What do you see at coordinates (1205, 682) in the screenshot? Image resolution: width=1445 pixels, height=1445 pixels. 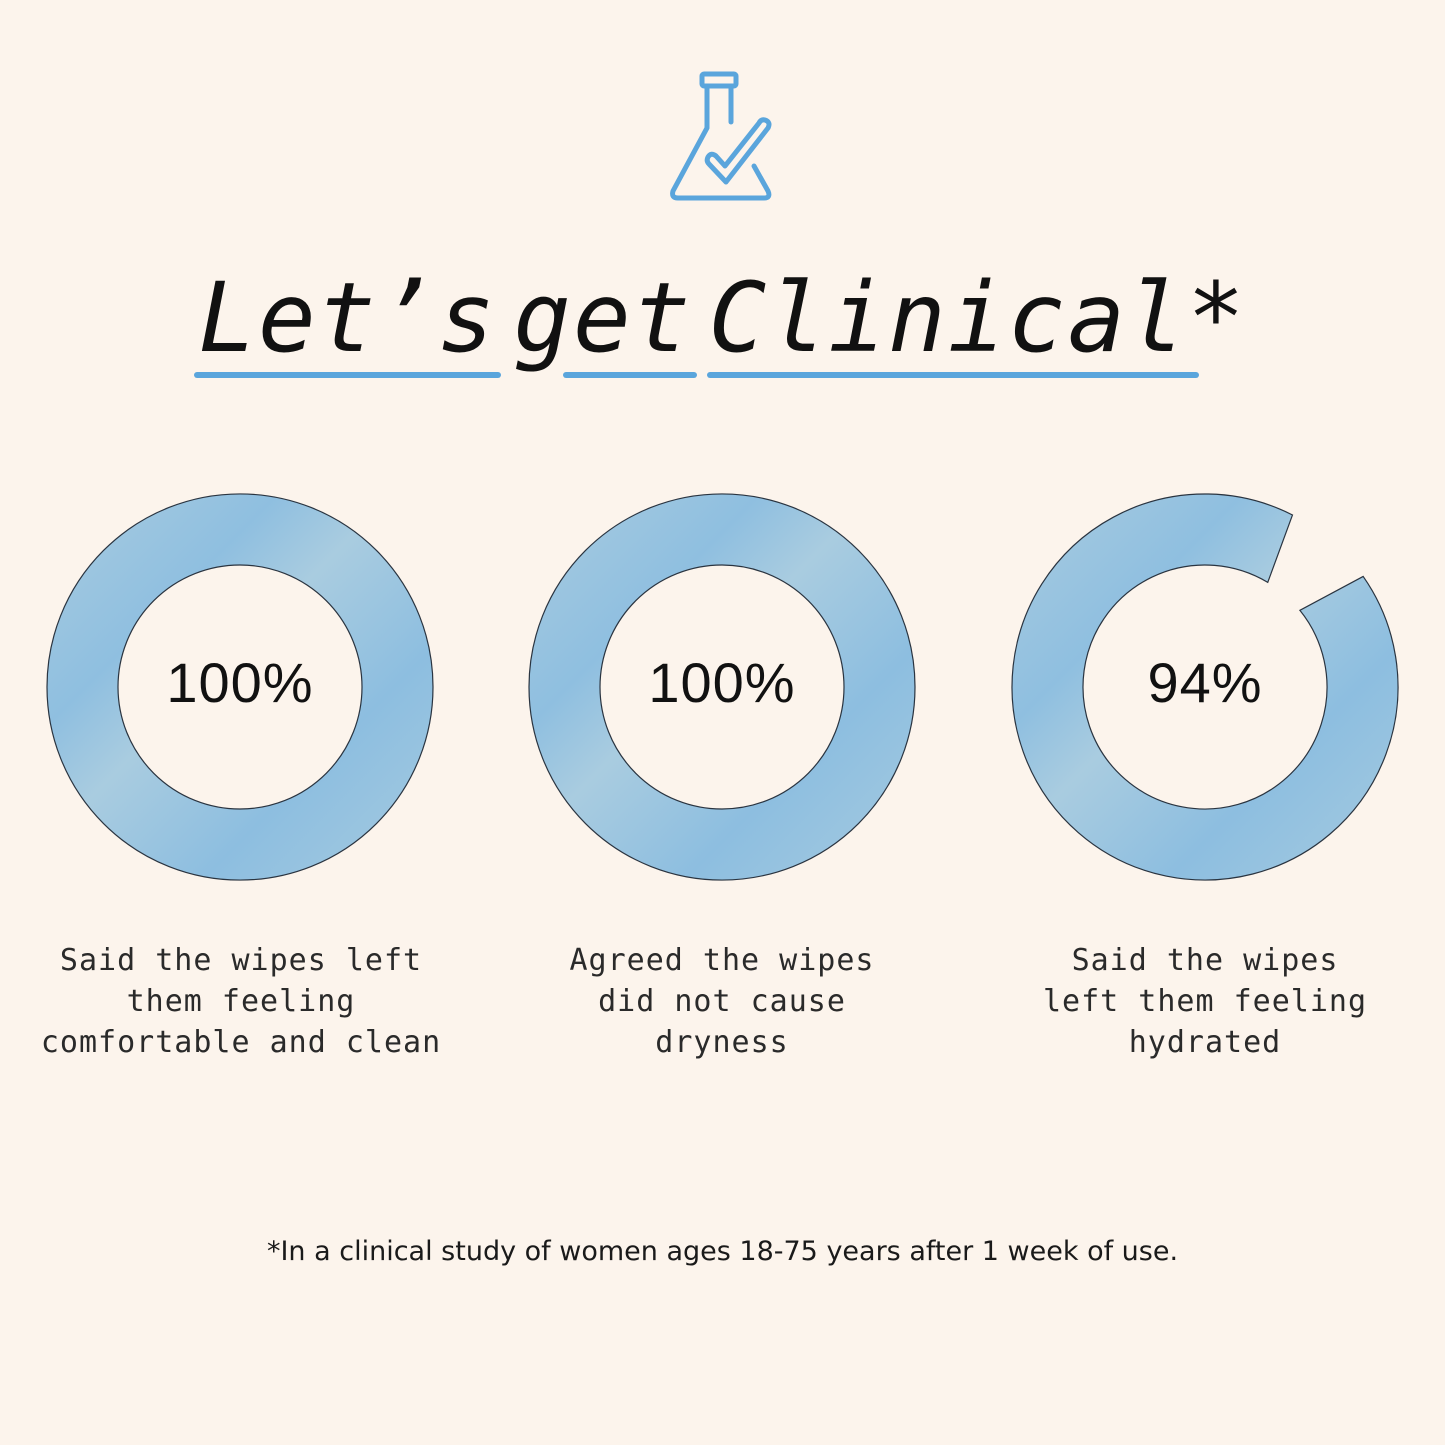 I see `stat-value-3: 94%` at bounding box center [1205, 682].